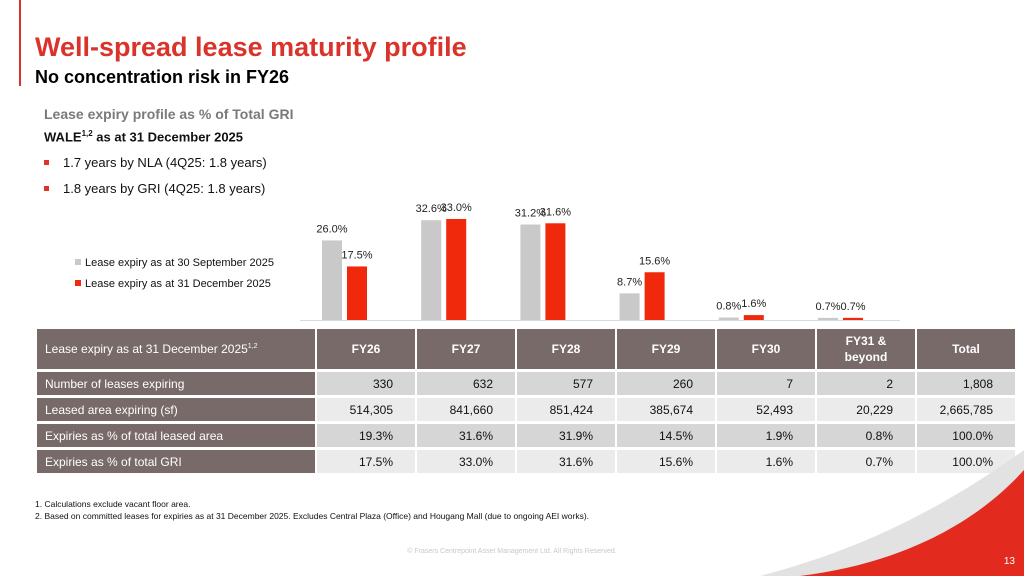 Image resolution: width=1024 pixels, height=576 pixels. What do you see at coordinates (666, 409) in the screenshot?
I see `table-cell: 385,674` at bounding box center [666, 409].